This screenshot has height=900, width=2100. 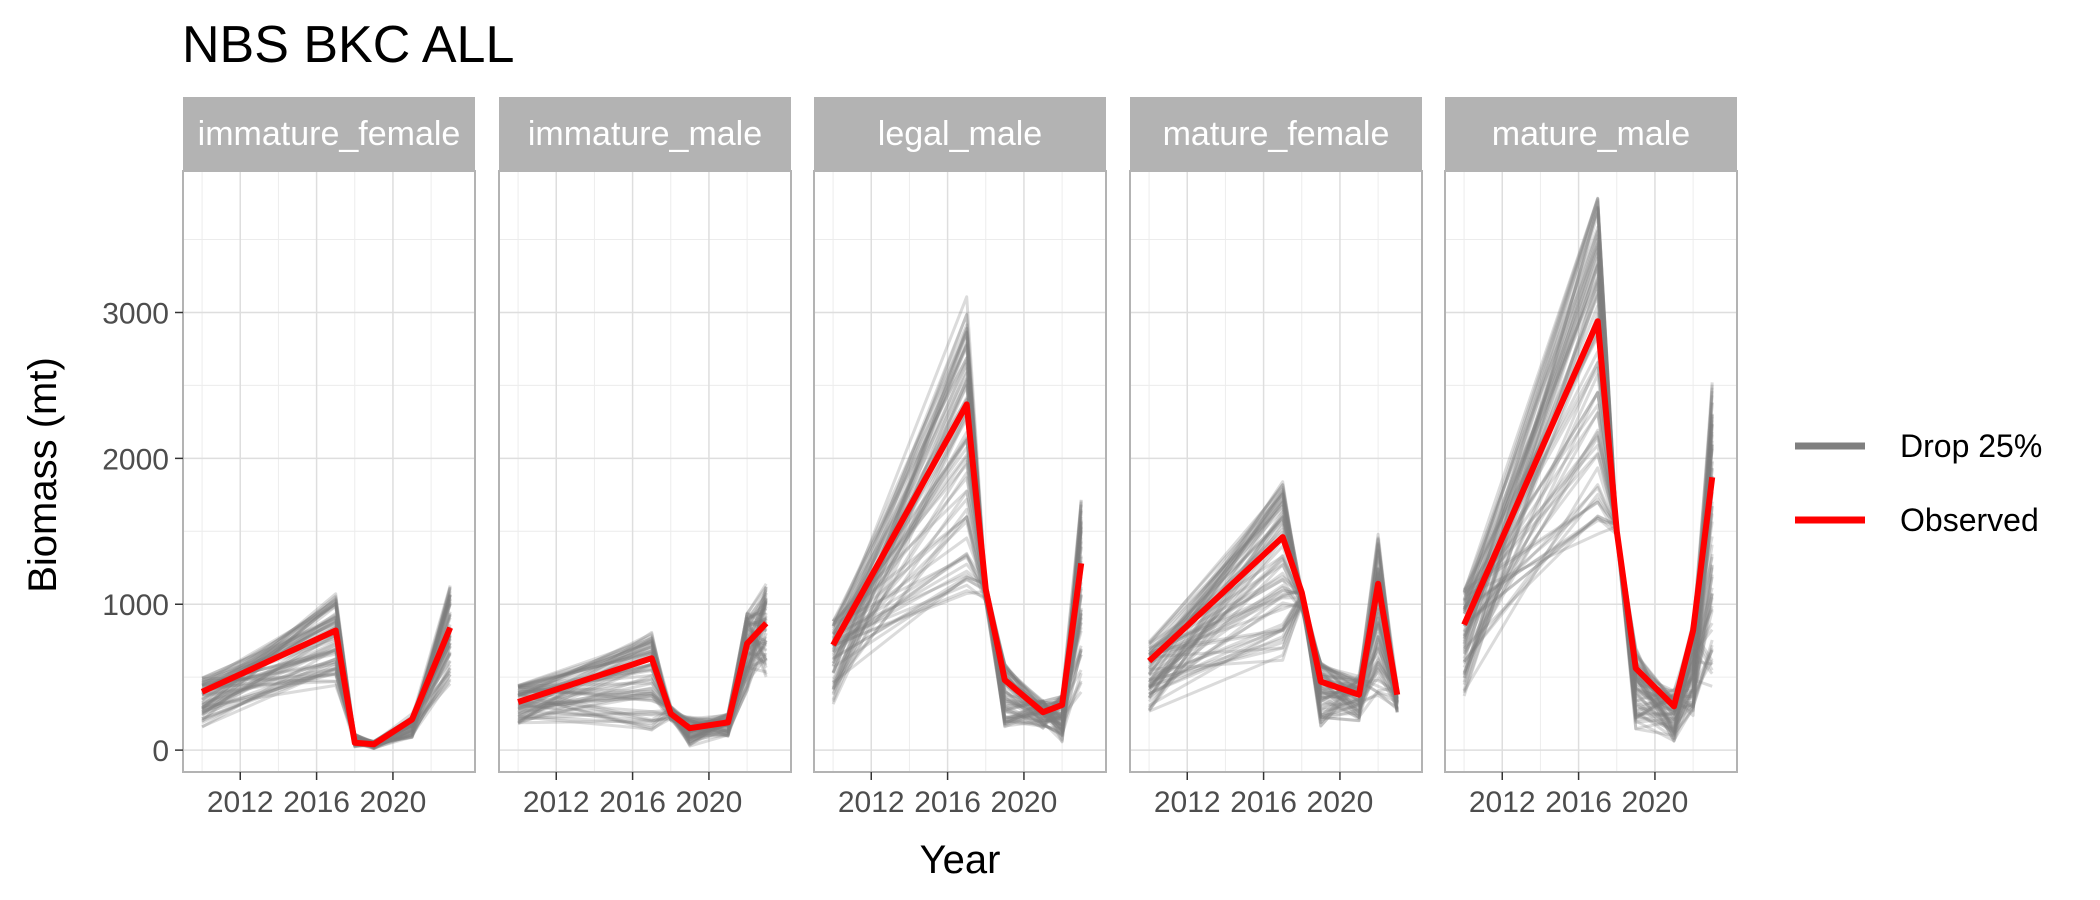 What do you see at coordinates (1918, 483) in the screenshot?
I see `legend: Drop 25% Observed` at bounding box center [1918, 483].